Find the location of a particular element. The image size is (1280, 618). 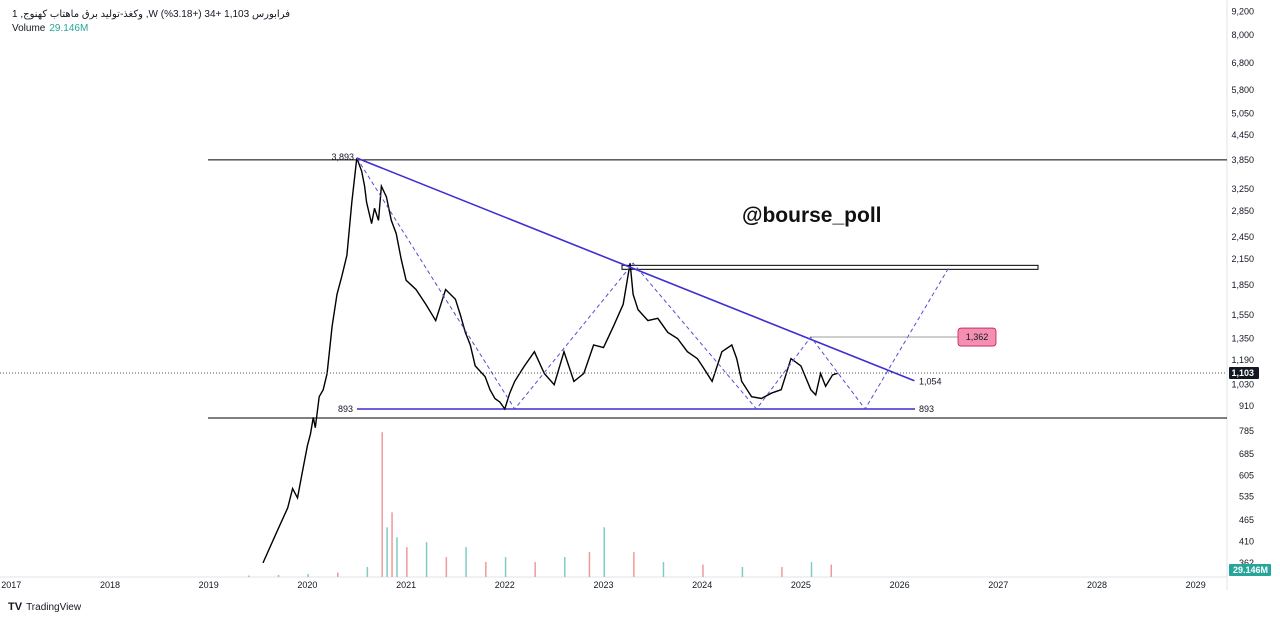

y-tick-label: 535 is located at coordinates (1246, 496).